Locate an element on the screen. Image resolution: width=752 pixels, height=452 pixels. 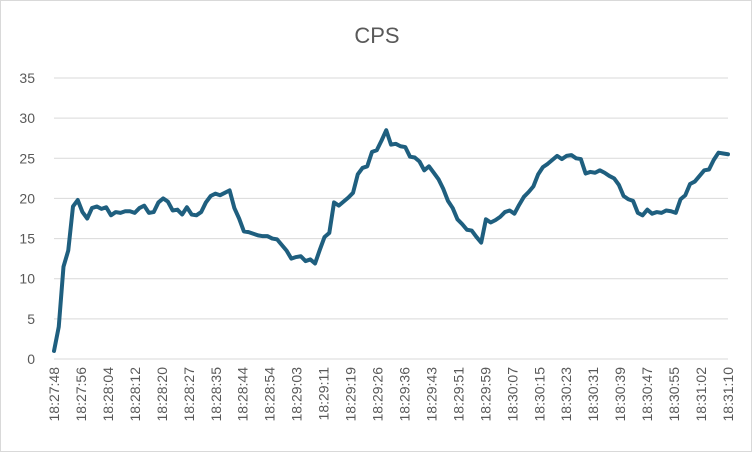
x-tick-label: 18:27:56 is located at coordinates (81, 394).